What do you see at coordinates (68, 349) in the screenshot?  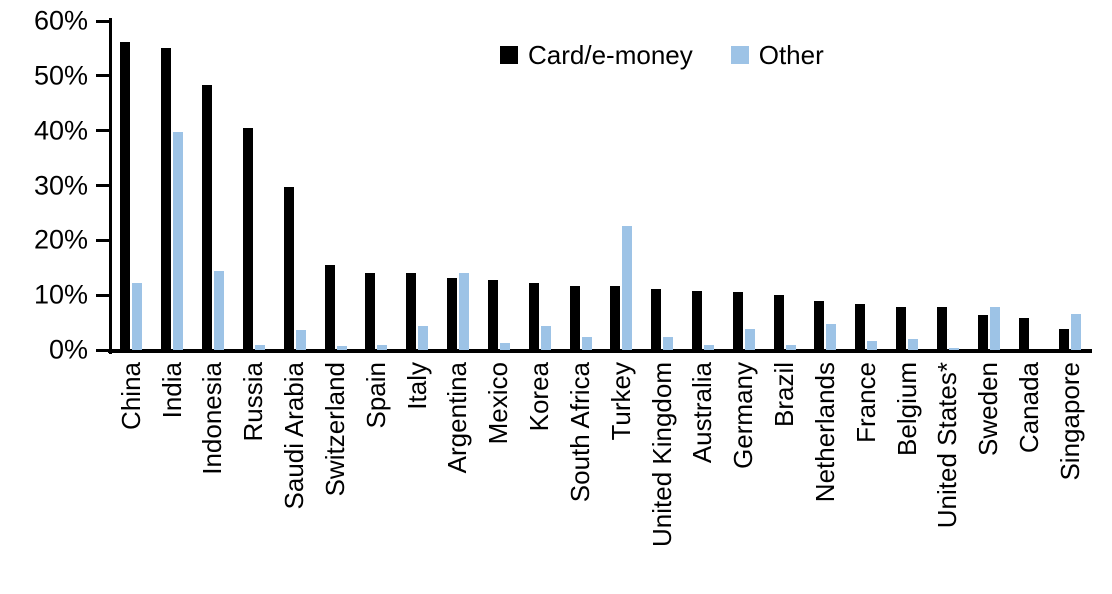 I see `y-axis-label: 0%` at bounding box center [68, 349].